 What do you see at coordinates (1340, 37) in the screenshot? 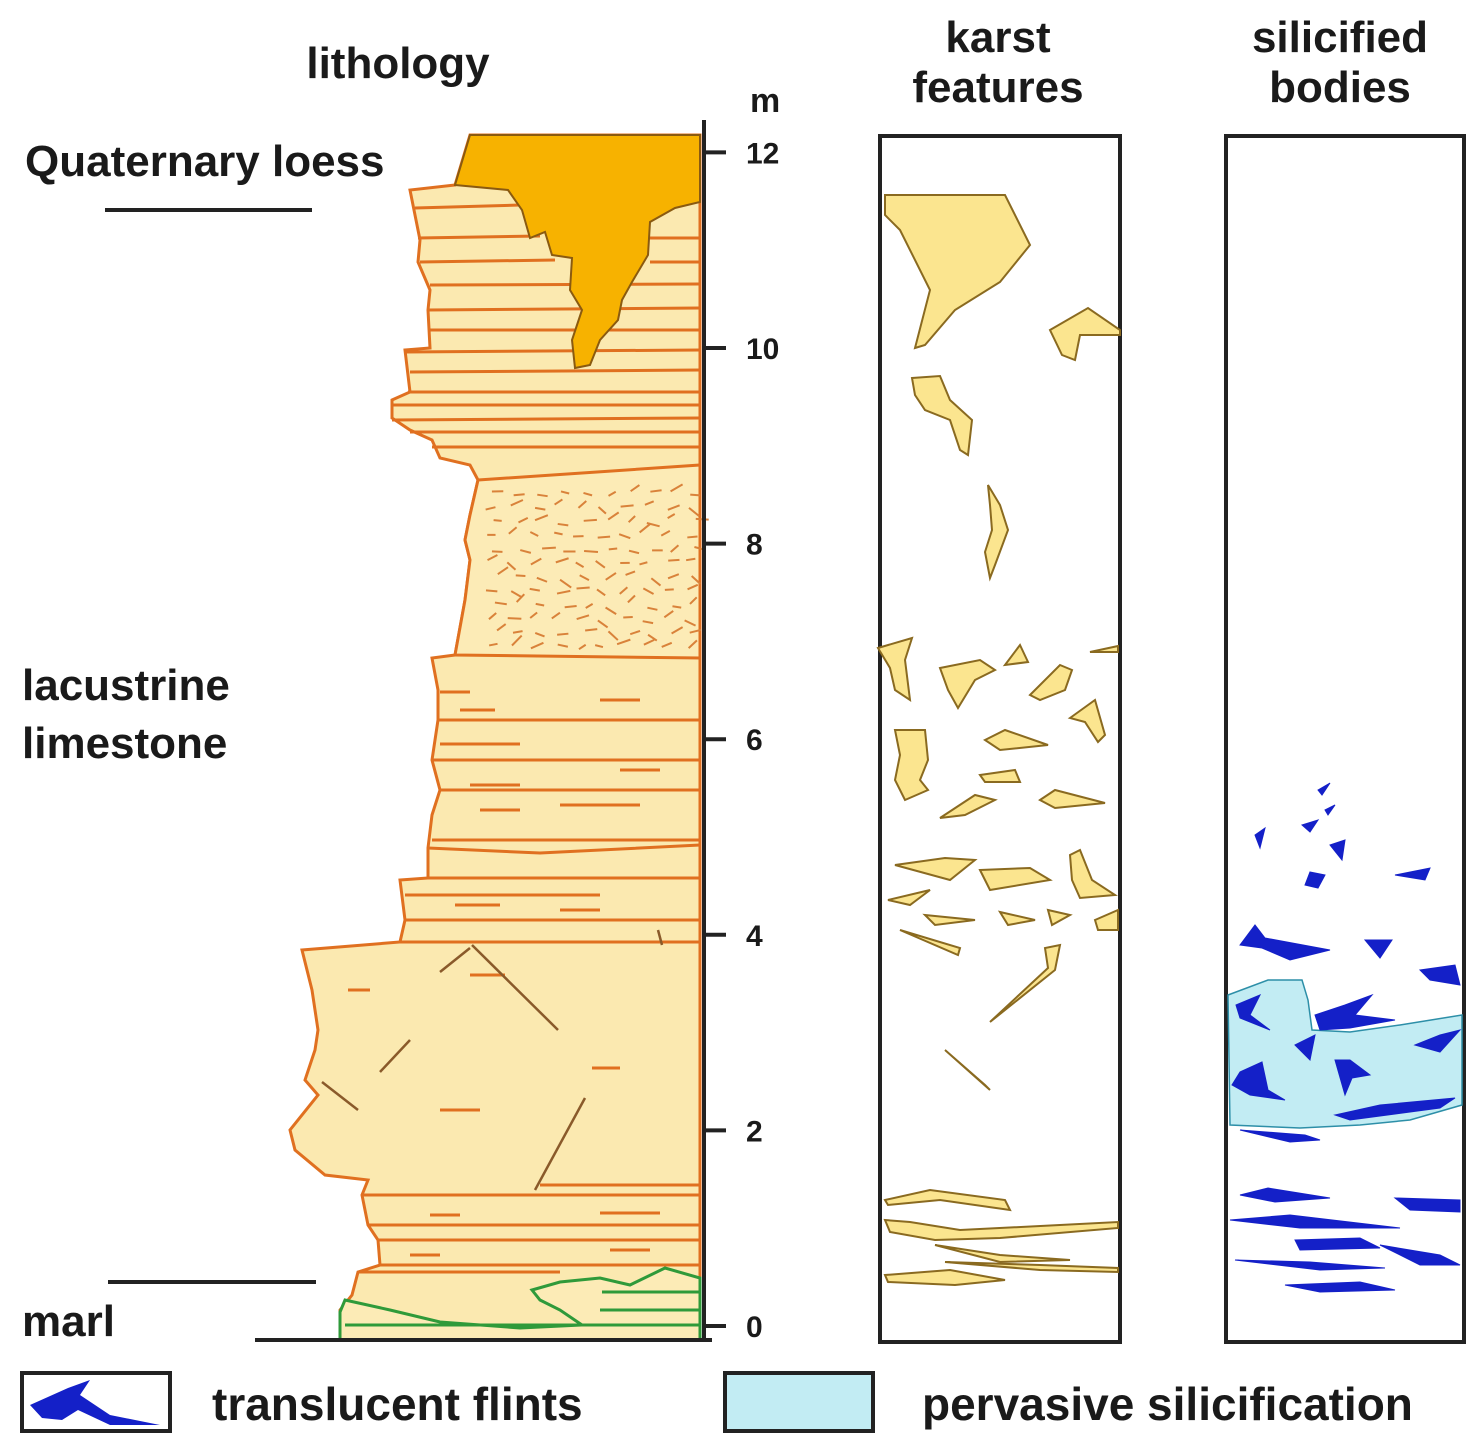
I see `silicified-header-line1: silicified` at bounding box center [1340, 37].